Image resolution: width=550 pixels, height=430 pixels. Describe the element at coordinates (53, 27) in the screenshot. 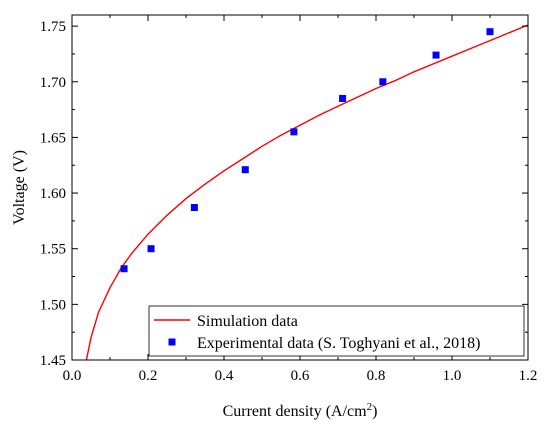

I see `y-tick-label: 1.75` at that location.